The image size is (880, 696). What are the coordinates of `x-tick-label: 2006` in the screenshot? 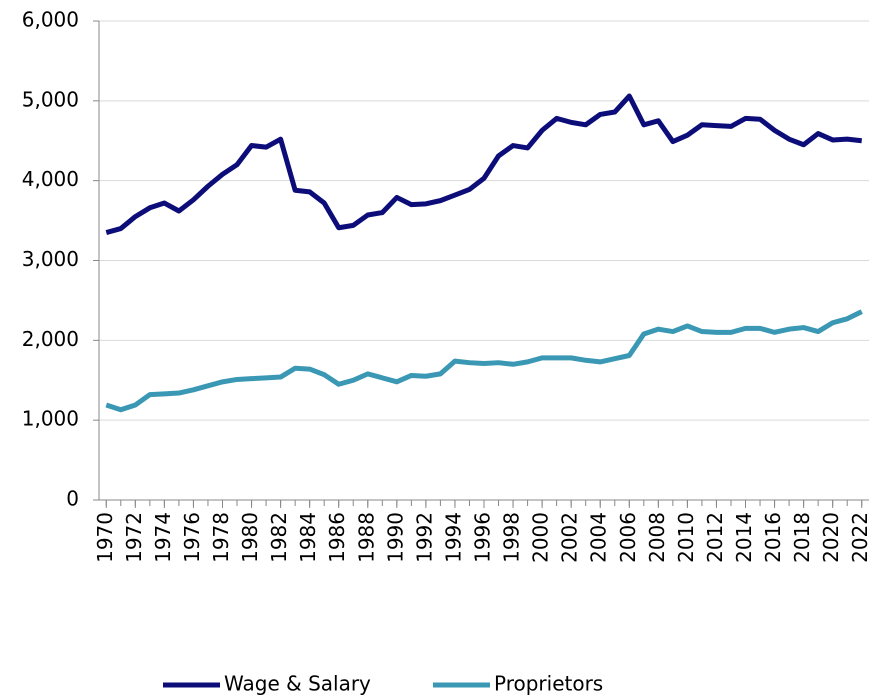 It's located at (628, 537).